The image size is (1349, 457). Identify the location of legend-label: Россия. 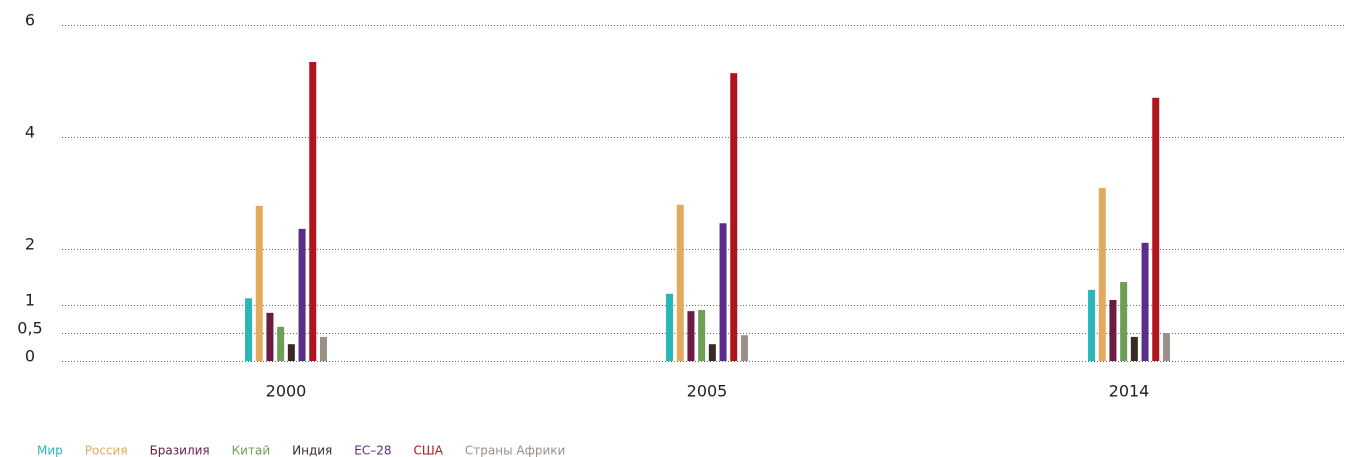
(106, 450).